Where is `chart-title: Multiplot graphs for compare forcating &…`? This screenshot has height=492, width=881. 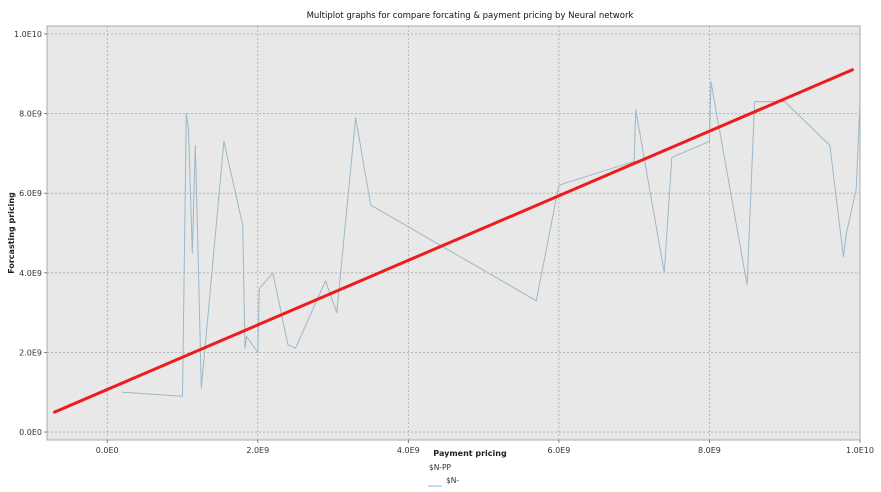 chart-title: Multiplot graphs for compare forcating &… is located at coordinates (470, 16).